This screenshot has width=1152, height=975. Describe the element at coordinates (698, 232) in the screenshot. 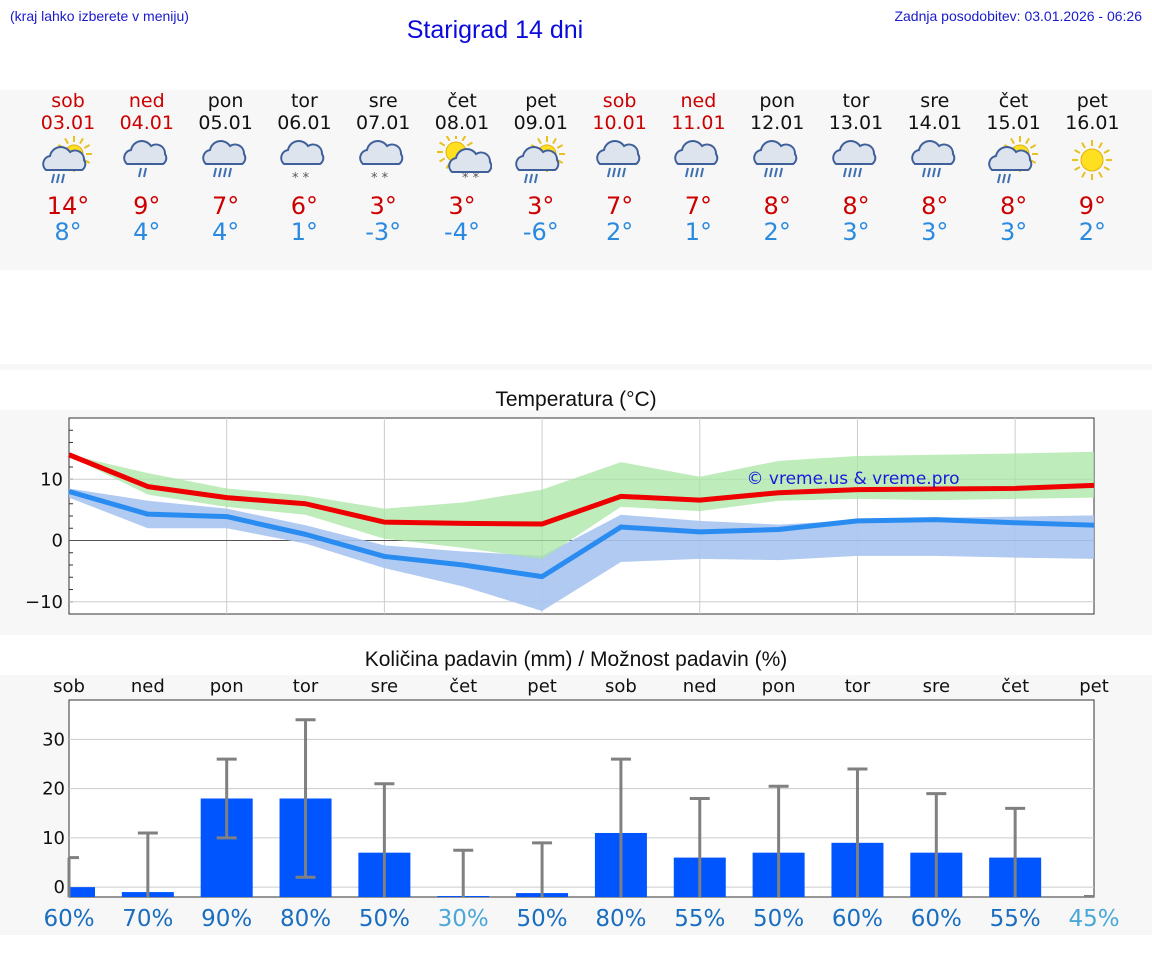

I see `min-temperature: 1°` at that location.